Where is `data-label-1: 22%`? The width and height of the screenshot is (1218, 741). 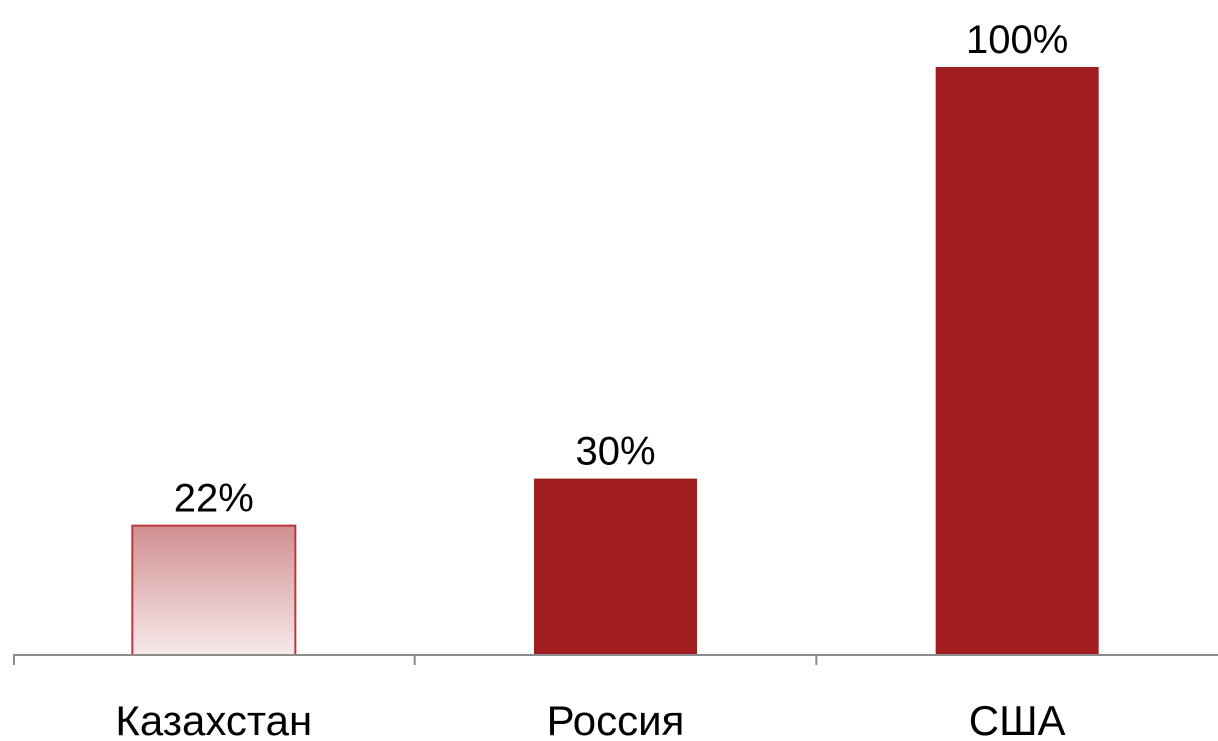
data-label-1: 22% is located at coordinates (214, 499).